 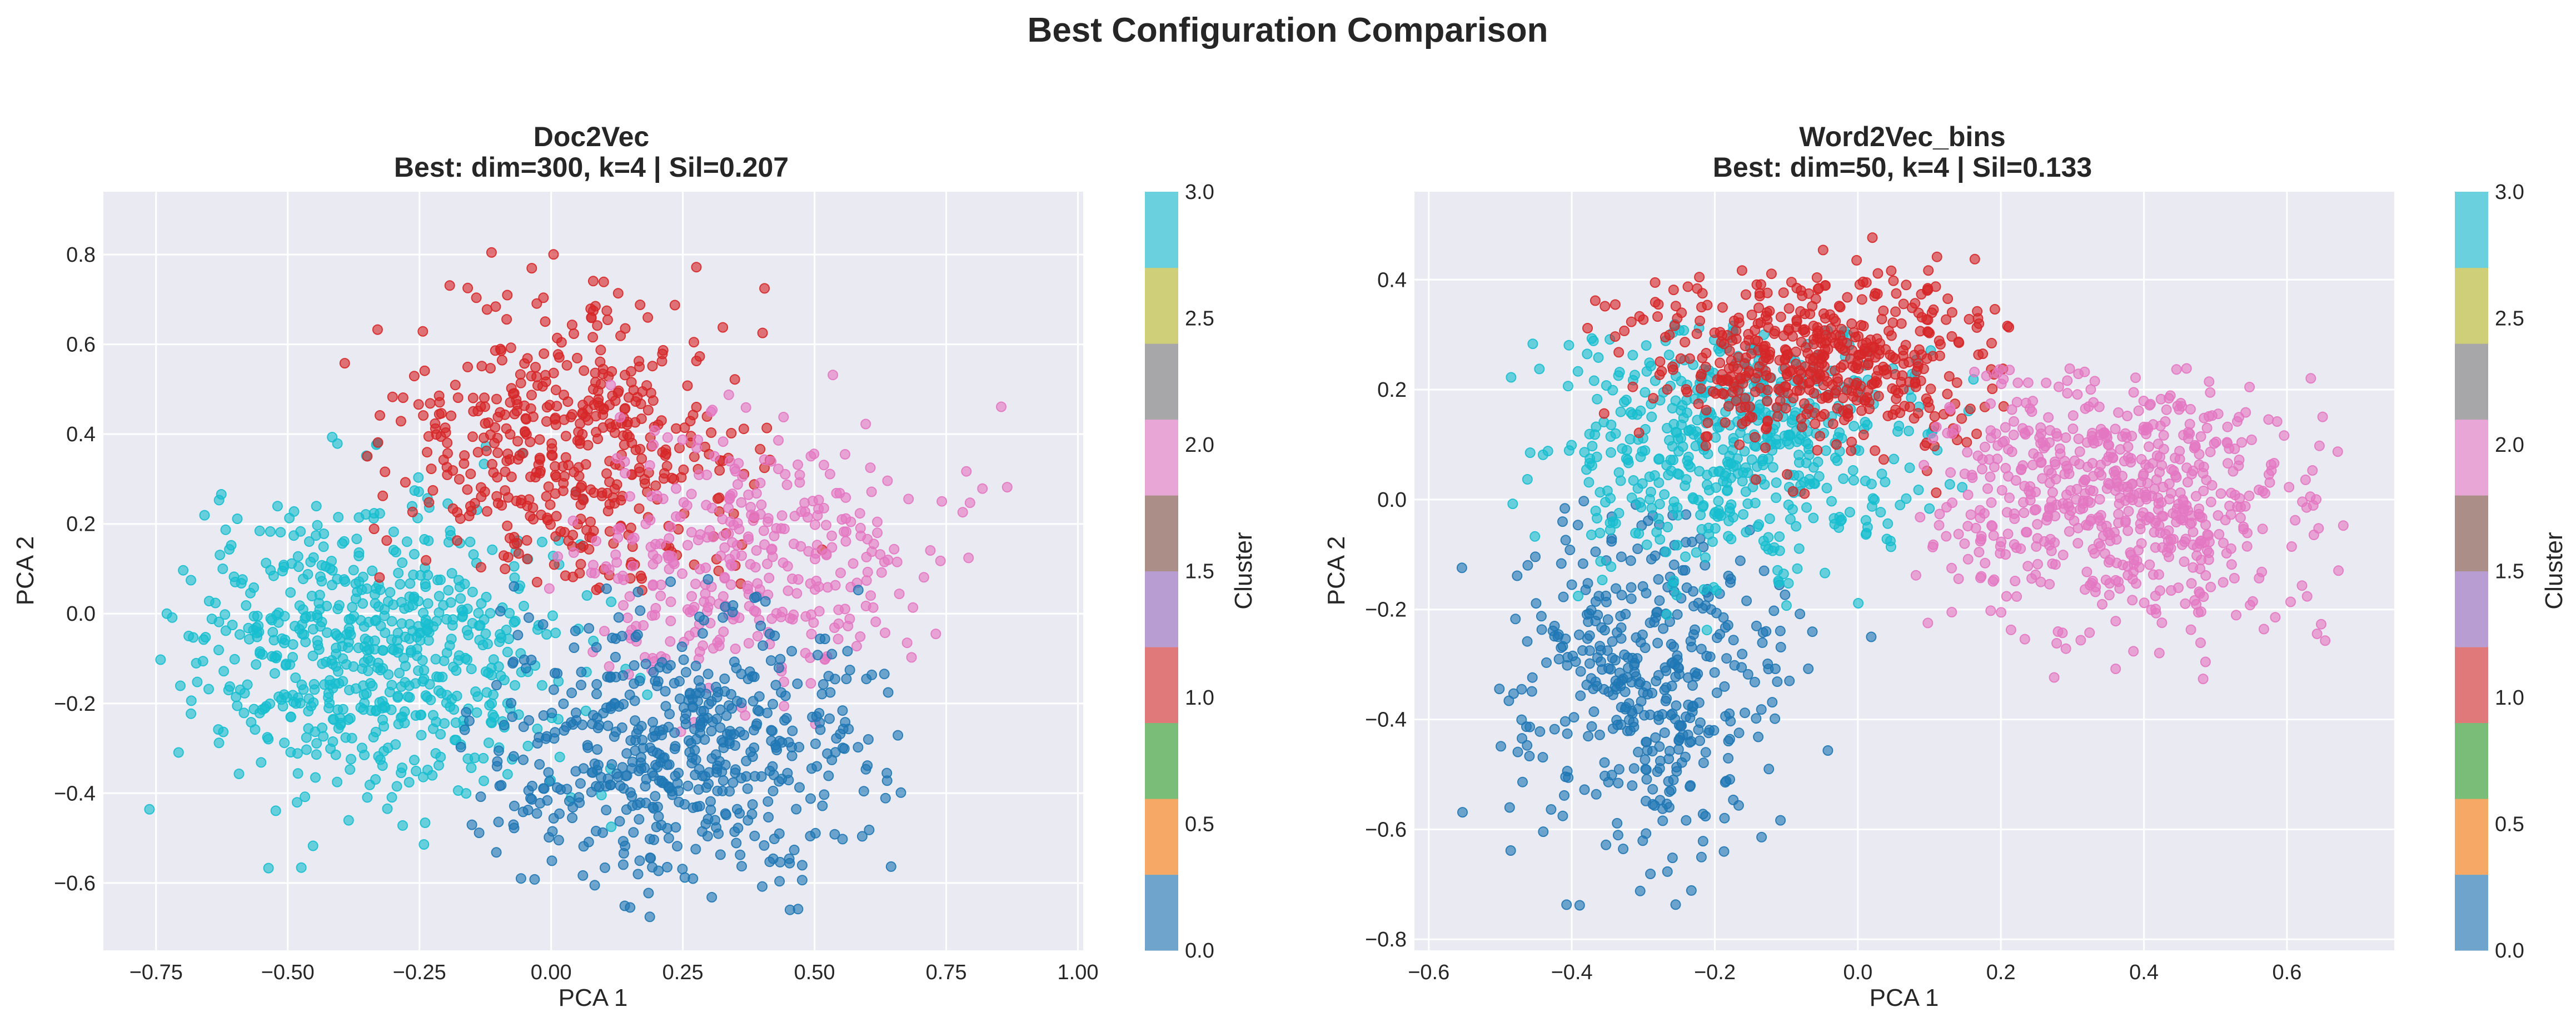 I want to click on colorbar-segment, so click(x=2471, y=533).